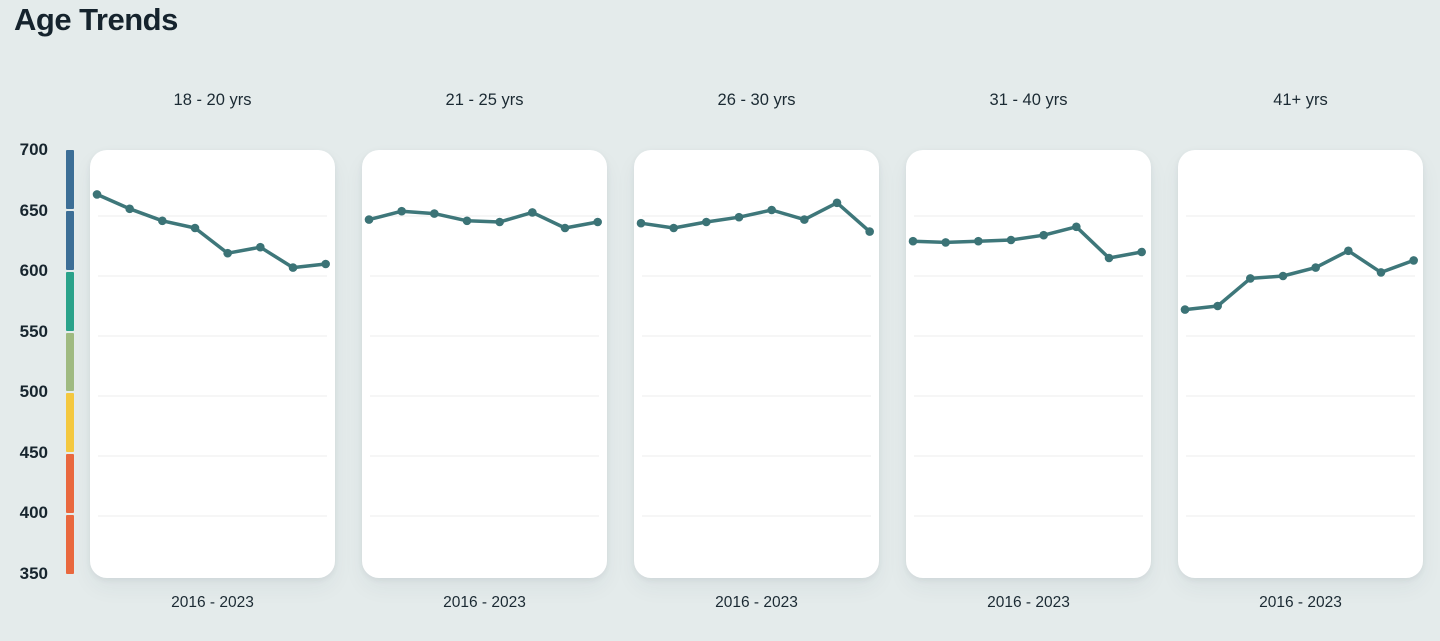 This screenshot has height=641, width=1440. Describe the element at coordinates (756, 100) in the screenshot. I see `panel-title: 26 - 30 yrs` at that location.